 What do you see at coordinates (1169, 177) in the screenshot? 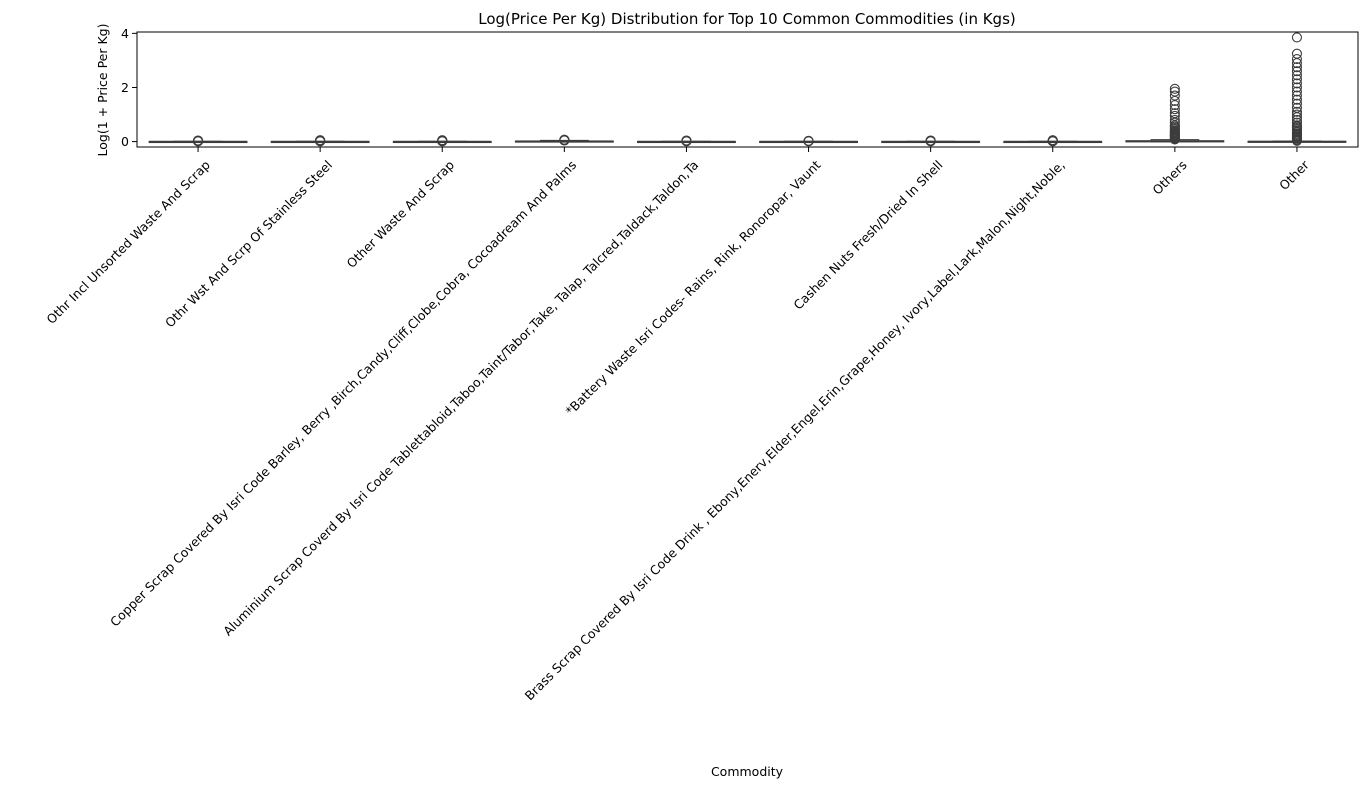
I see `x-tick-label: Others` at bounding box center [1169, 177].